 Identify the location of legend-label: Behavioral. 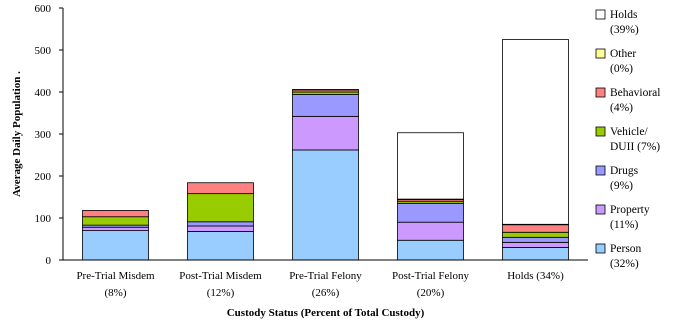
(635, 93).